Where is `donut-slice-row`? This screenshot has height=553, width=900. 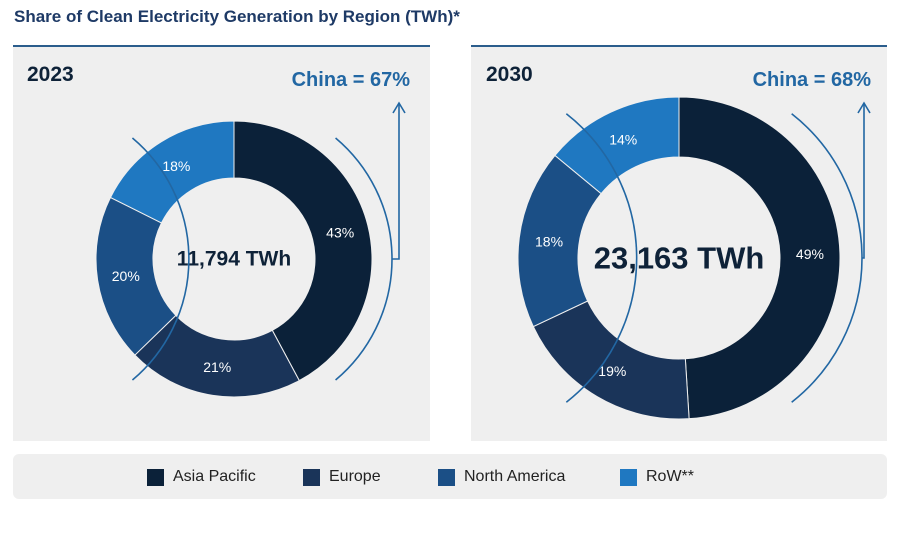 donut-slice-row is located at coordinates (617, 145).